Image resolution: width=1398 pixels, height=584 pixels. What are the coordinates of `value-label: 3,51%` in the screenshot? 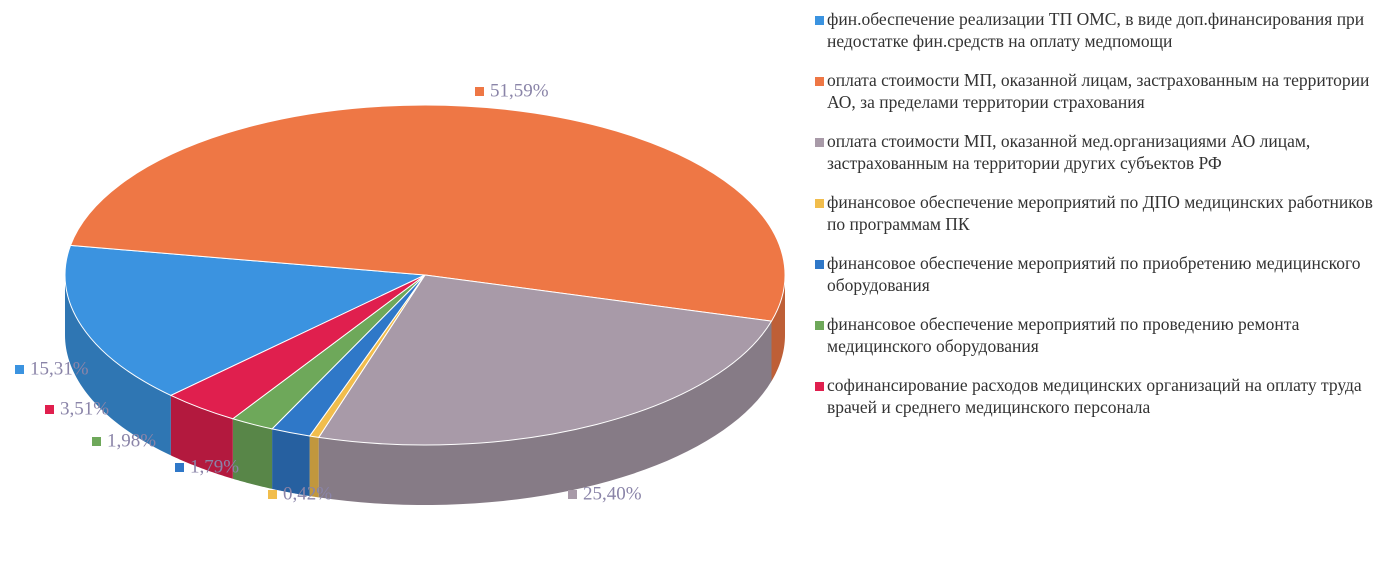 It's located at (84, 408).